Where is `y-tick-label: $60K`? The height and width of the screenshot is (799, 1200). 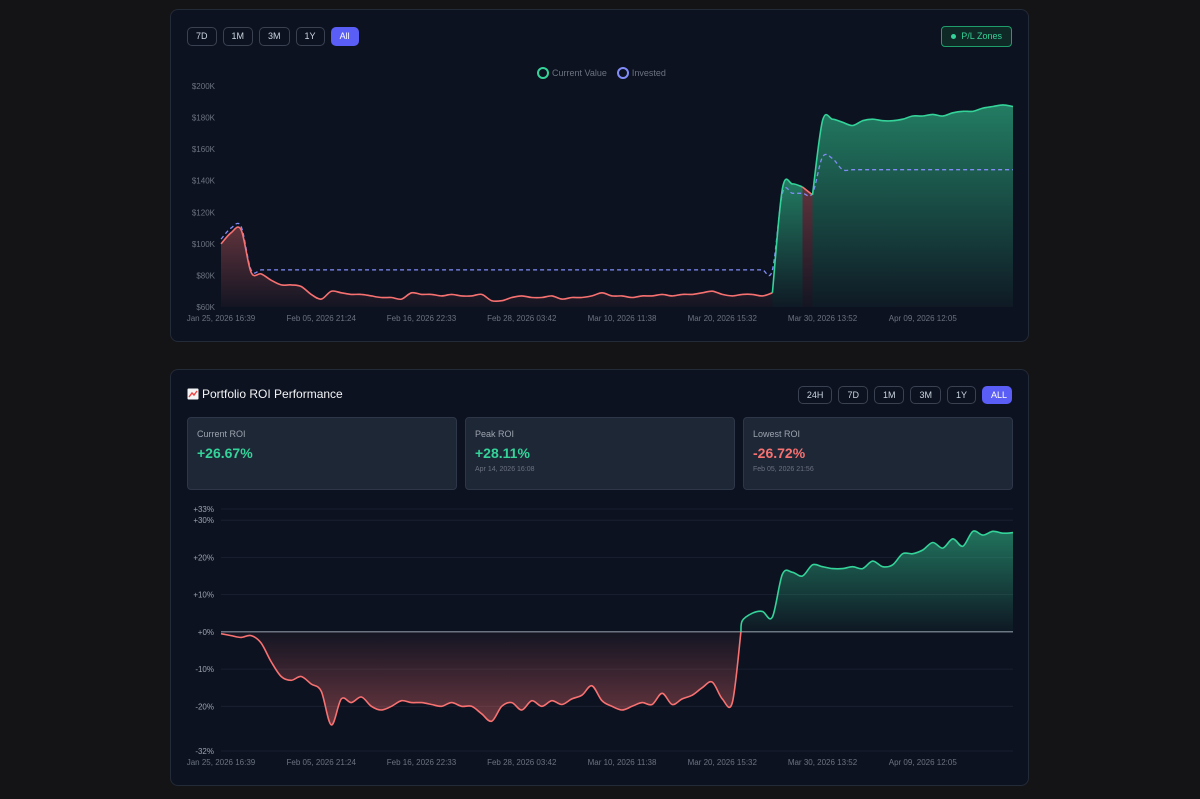 y-tick-label: $60K is located at coordinates (205, 307).